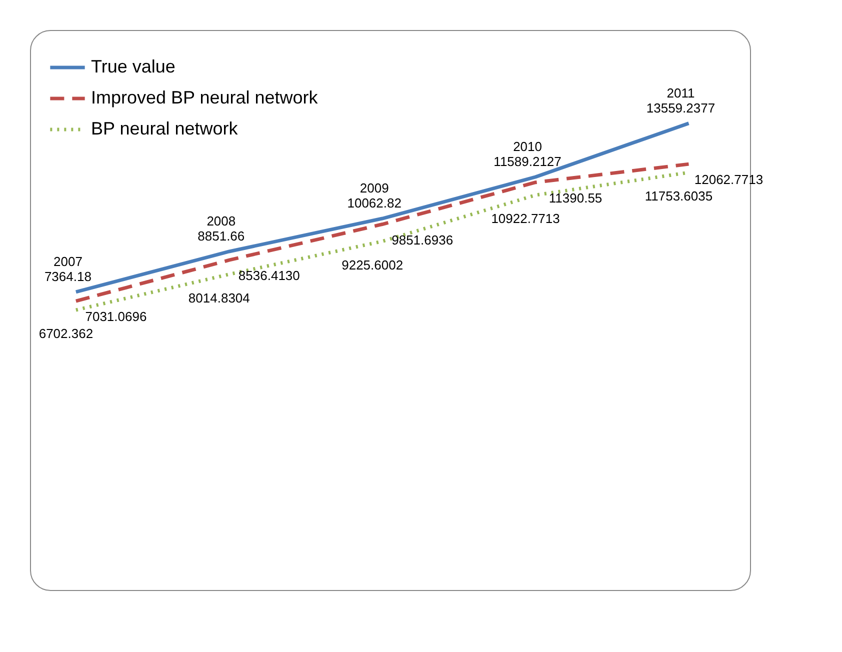 The image size is (842, 652). I want to click on data-label: 11589.2127, so click(528, 161).